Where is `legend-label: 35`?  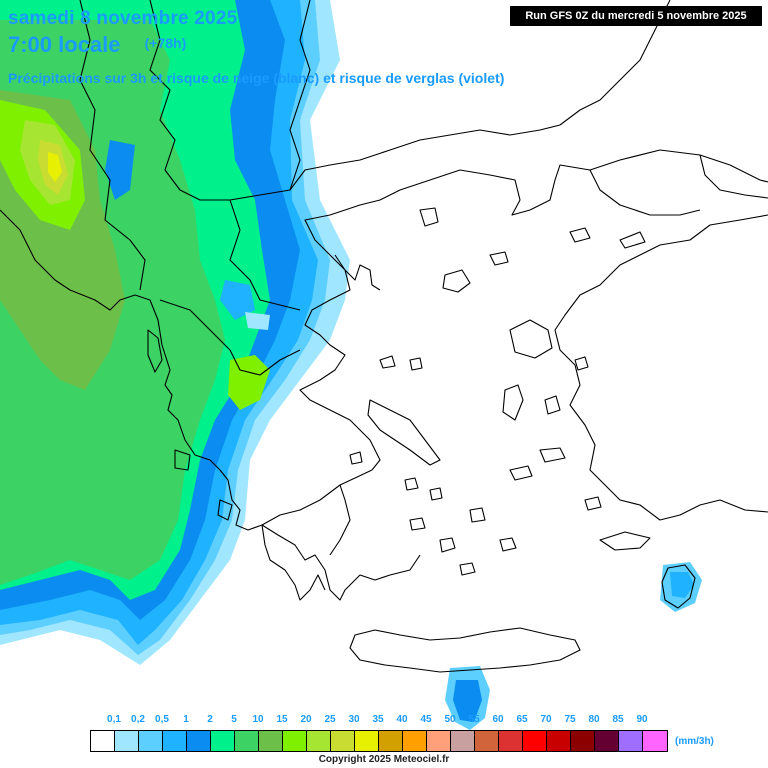
legend-label: 35 is located at coordinates (378, 719).